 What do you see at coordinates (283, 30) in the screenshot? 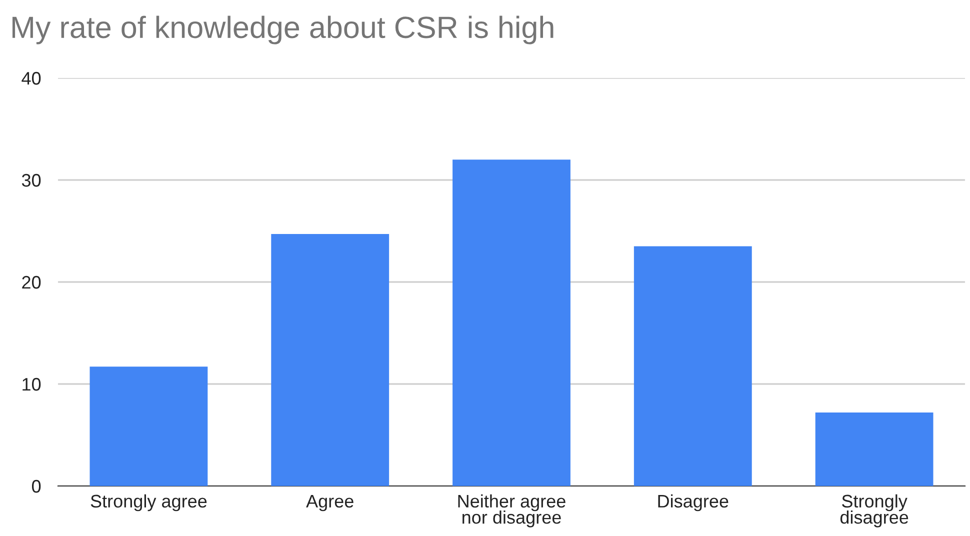
I see `chart-title: My rate of knowledge about CSR is high` at bounding box center [283, 30].